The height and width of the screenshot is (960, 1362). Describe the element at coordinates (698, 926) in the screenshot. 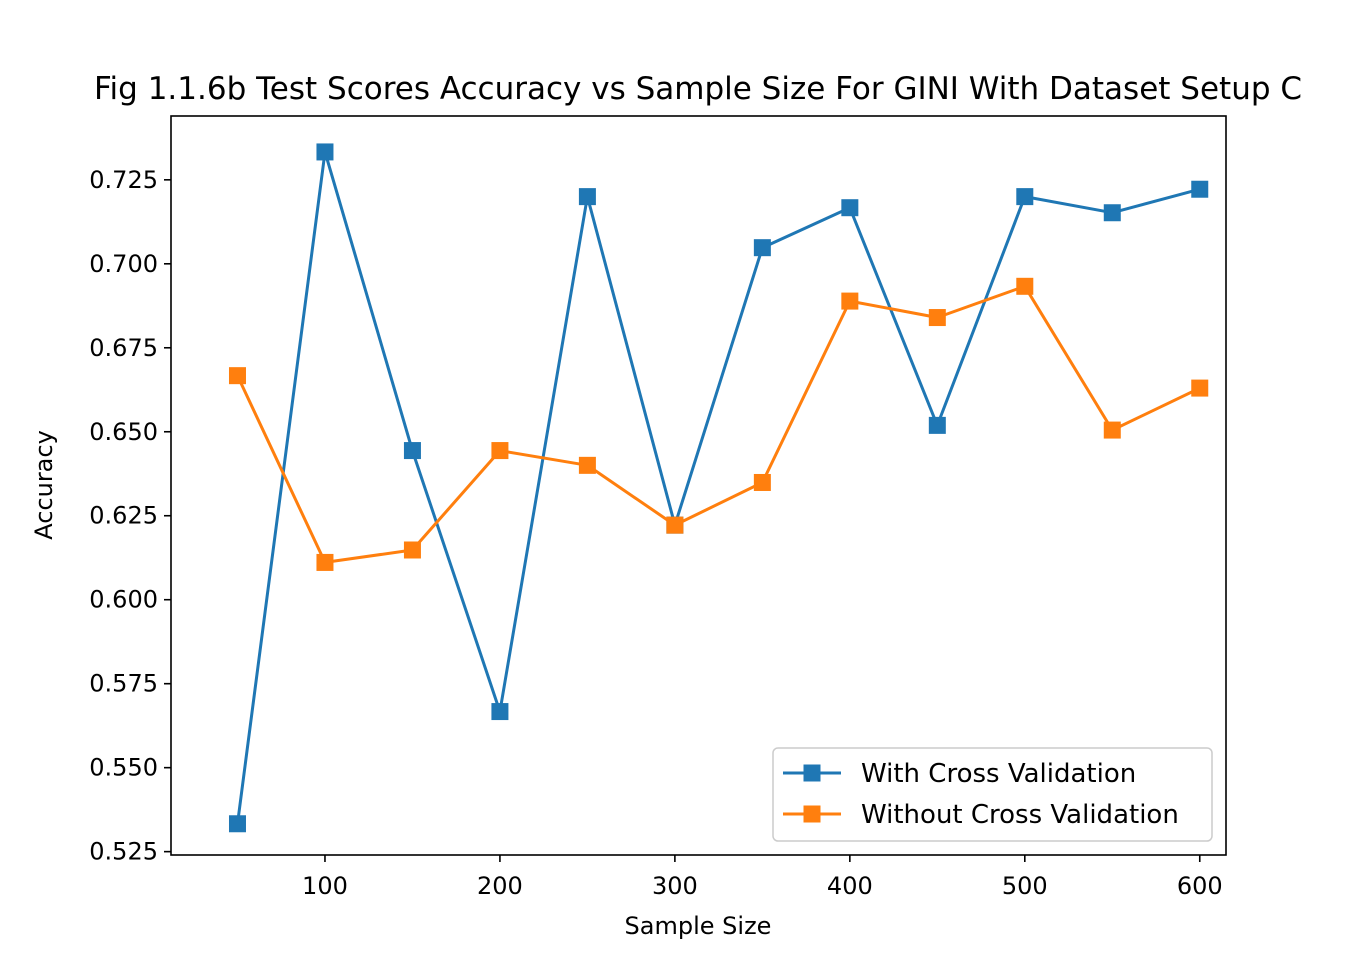

I see `x-axis-label: Sample Size` at that location.